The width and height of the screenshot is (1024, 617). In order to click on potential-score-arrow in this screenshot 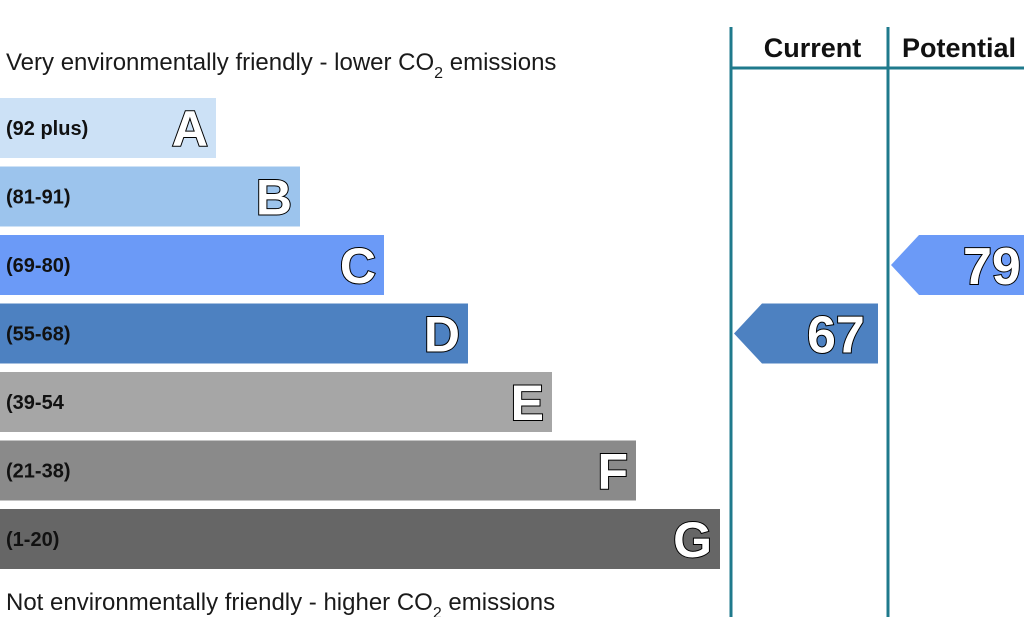, I will do `click(957, 265)`.